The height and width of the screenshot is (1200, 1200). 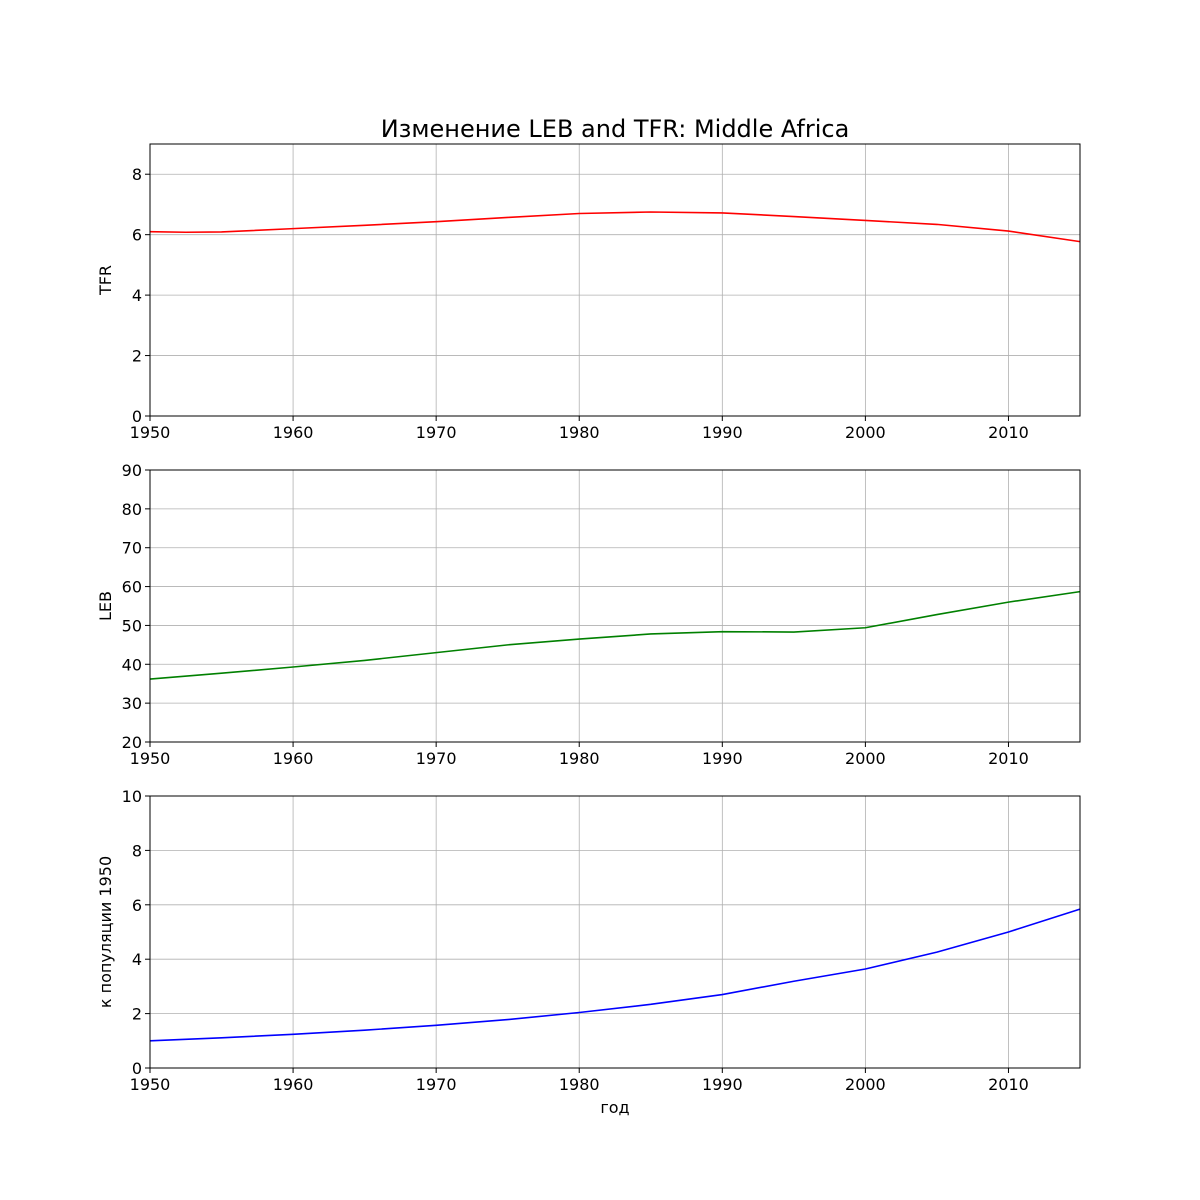 I want to click on leb-series-line, so click(x=615, y=635).